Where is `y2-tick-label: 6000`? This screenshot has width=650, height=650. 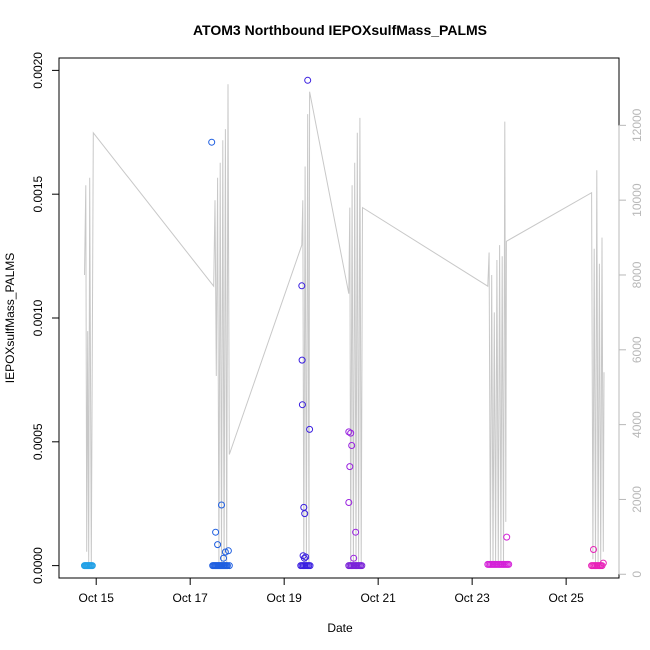 y2-tick-label: 6000 is located at coordinates (637, 349).